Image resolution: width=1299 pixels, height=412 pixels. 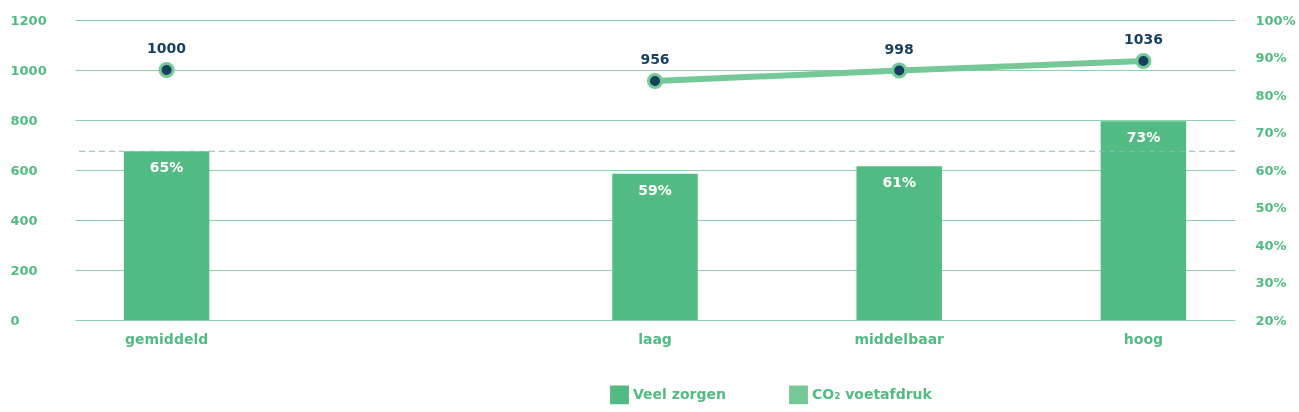 What do you see at coordinates (24, 220) in the screenshot?
I see `y-tick-label: 400` at bounding box center [24, 220].